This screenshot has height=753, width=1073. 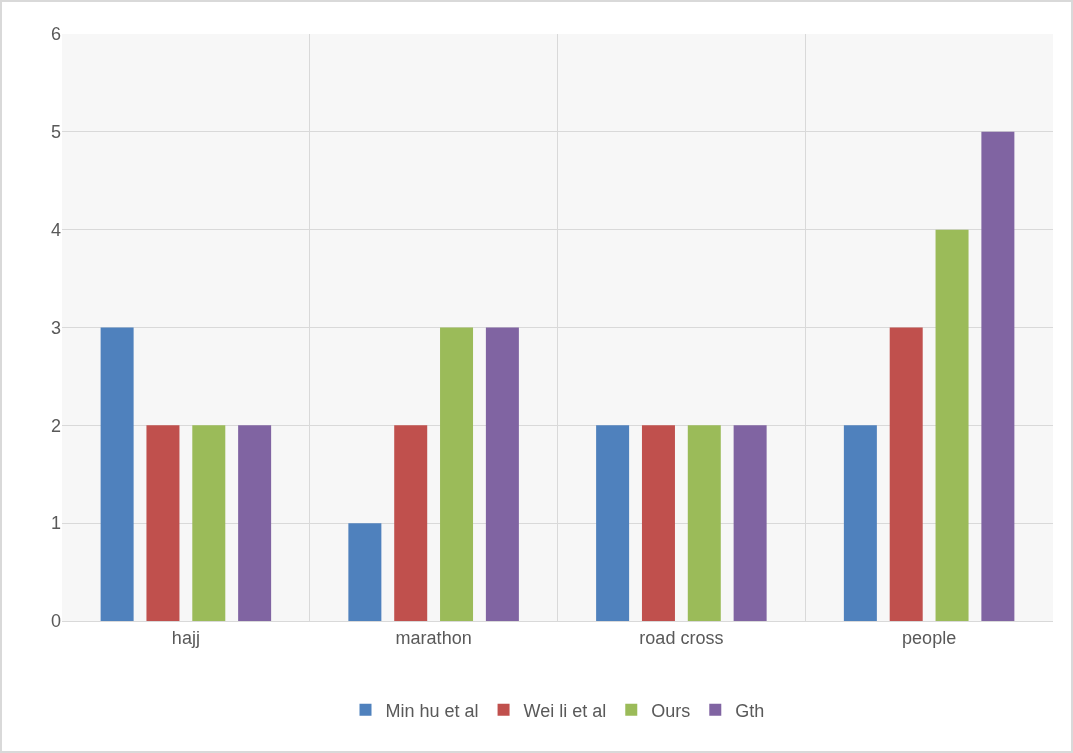 I want to click on x-tick-label: marathon, so click(x=433, y=637).